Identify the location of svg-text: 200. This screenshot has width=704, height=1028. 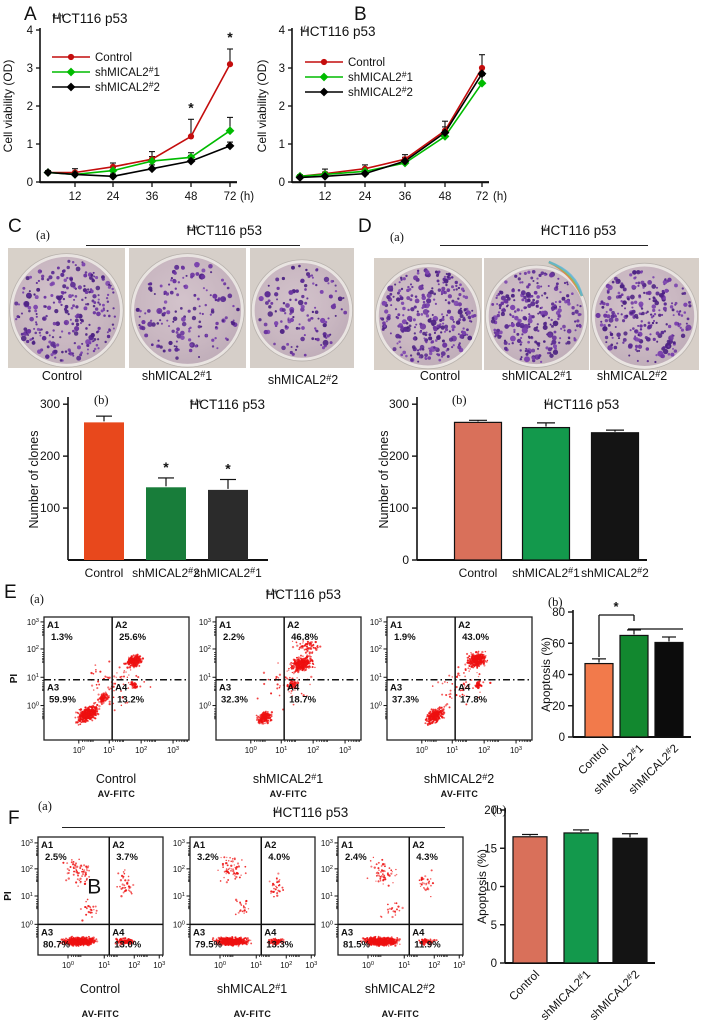
(50, 456).